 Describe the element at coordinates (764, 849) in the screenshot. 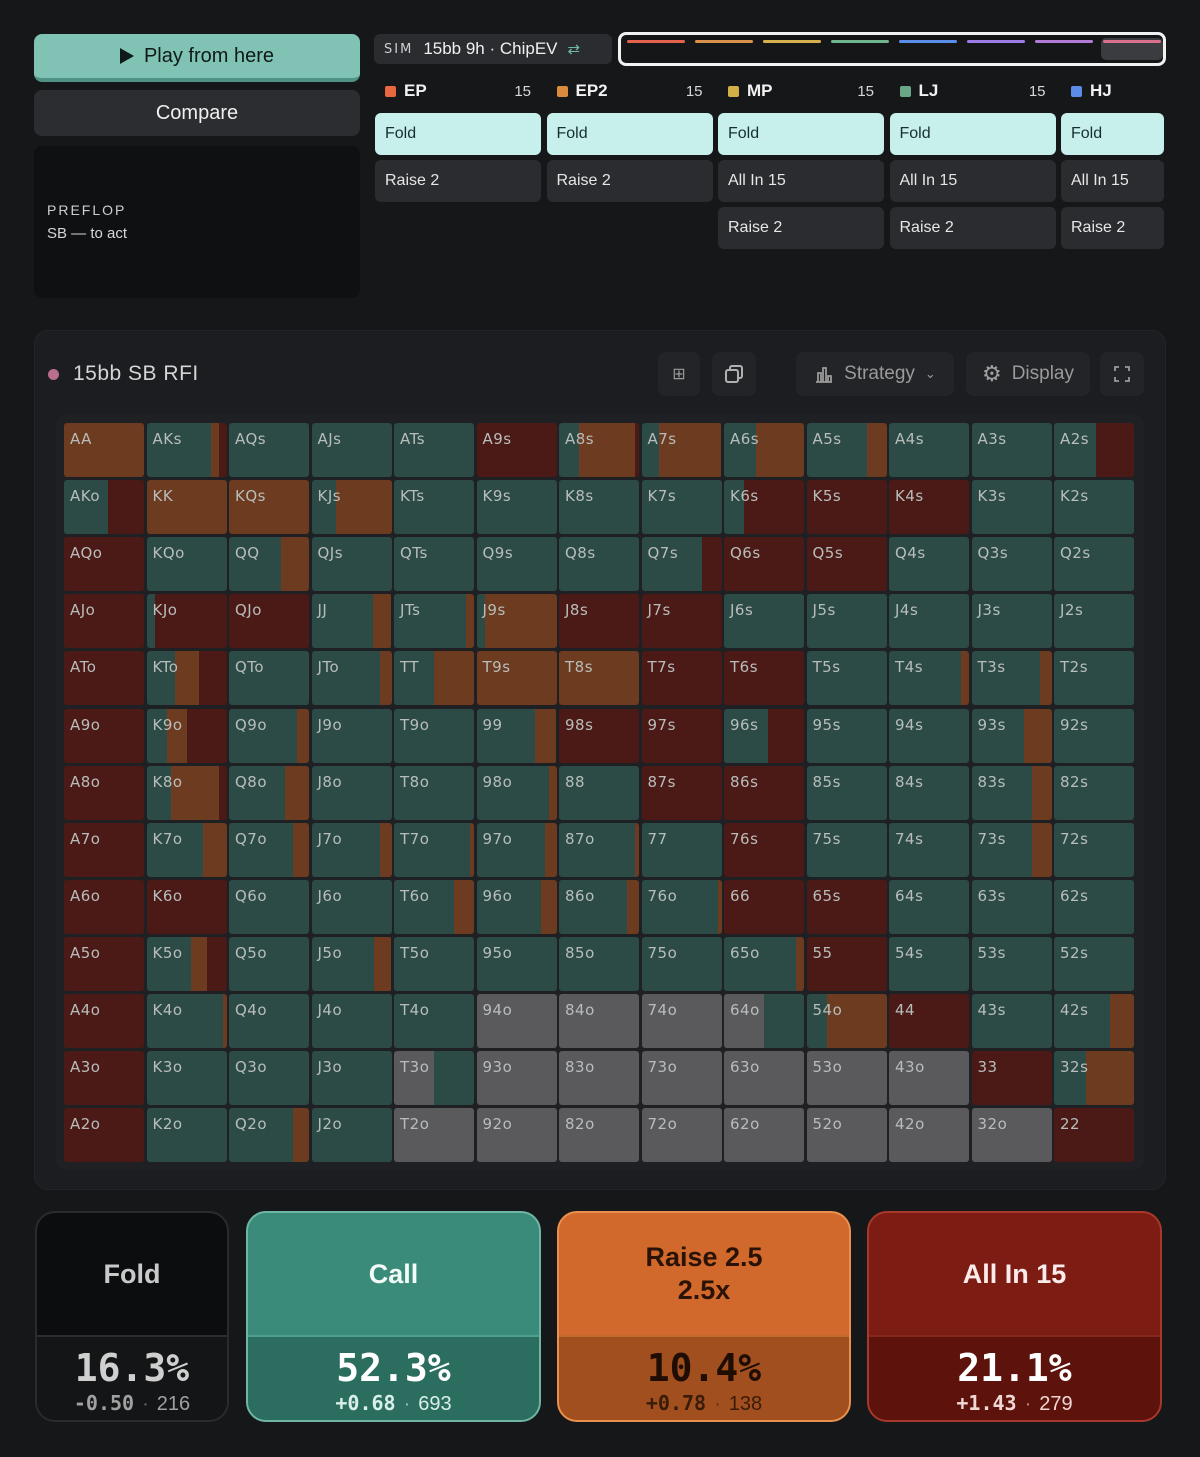

I see `hand-cell-76s: 76s` at that location.